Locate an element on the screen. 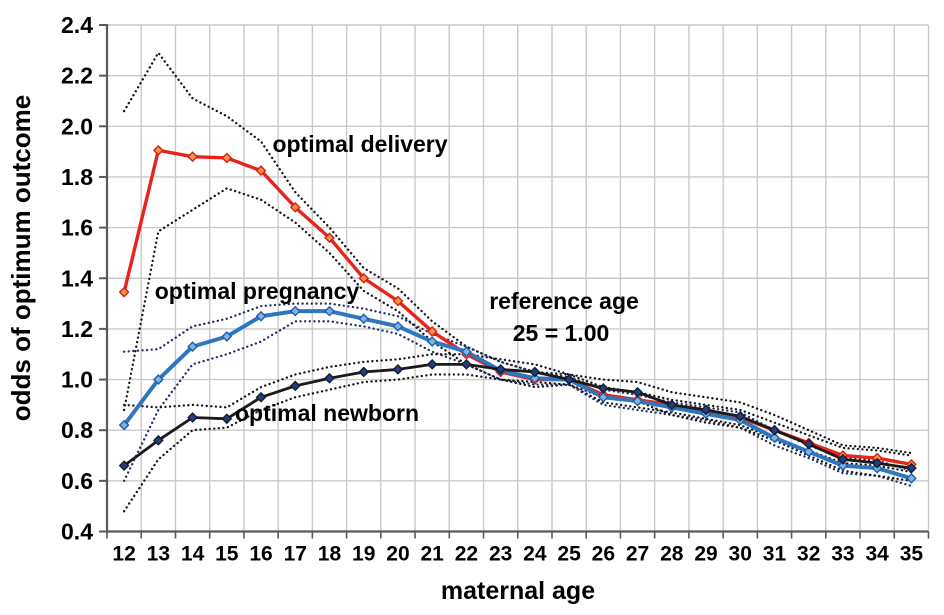 The image size is (944, 615). y-tick-label: 1.0 is located at coordinates (77, 380).